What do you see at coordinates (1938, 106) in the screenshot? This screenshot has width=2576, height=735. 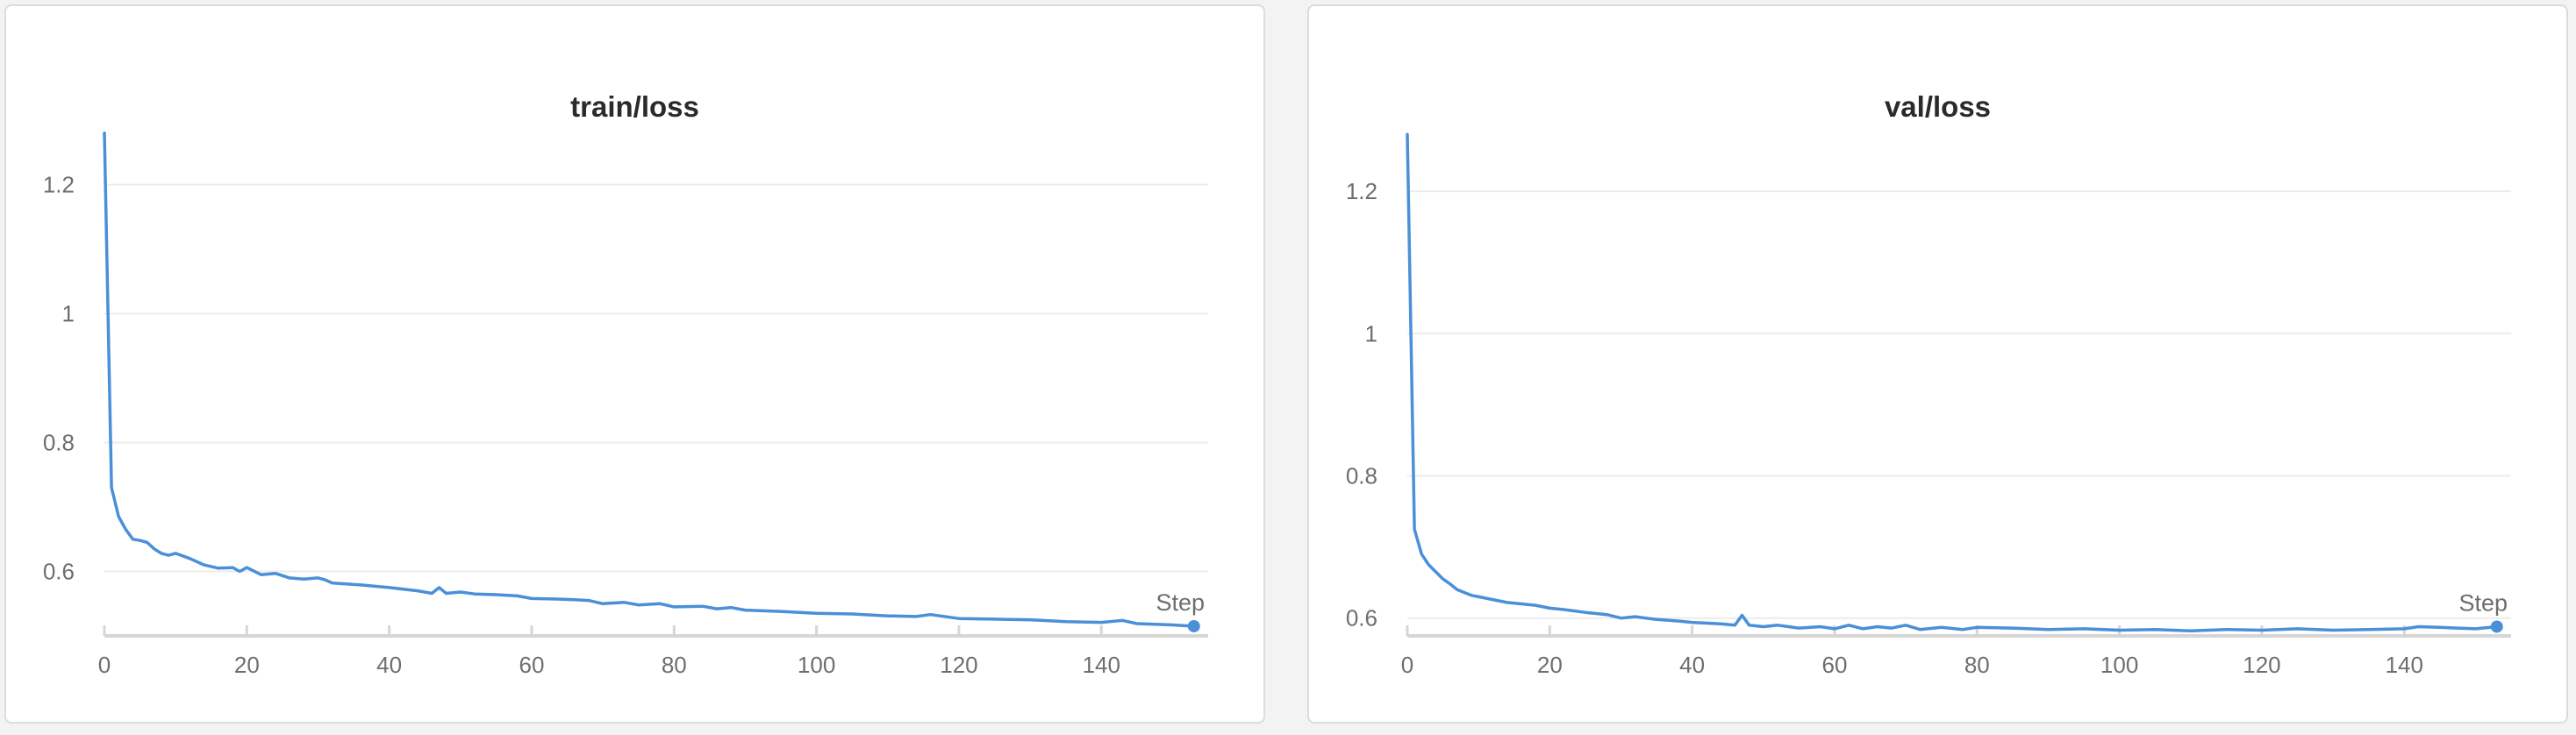 I see `chart-title: val/loss` at bounding box center [1938, 106].